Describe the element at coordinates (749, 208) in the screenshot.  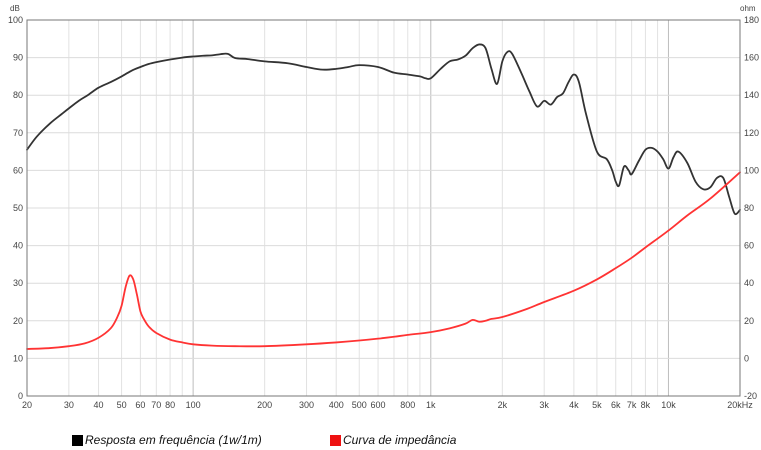
I see `right-y-tick-label: 80` at that location.